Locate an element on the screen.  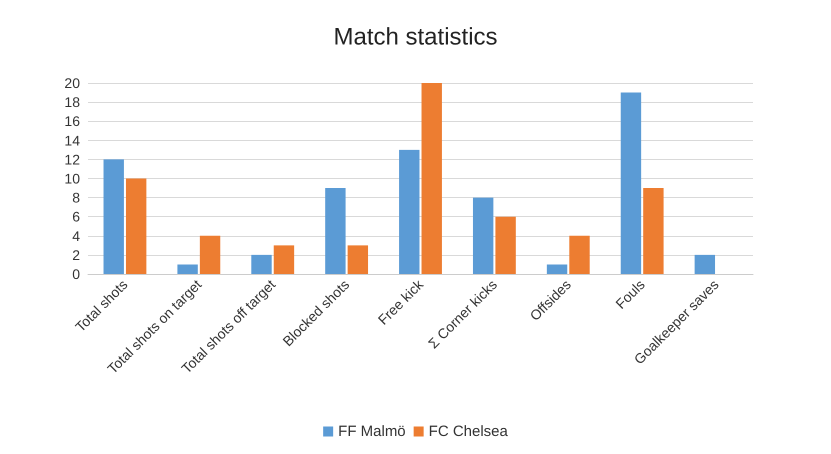
legend-label: FC Chelsea is located at coordinates (468, 431).